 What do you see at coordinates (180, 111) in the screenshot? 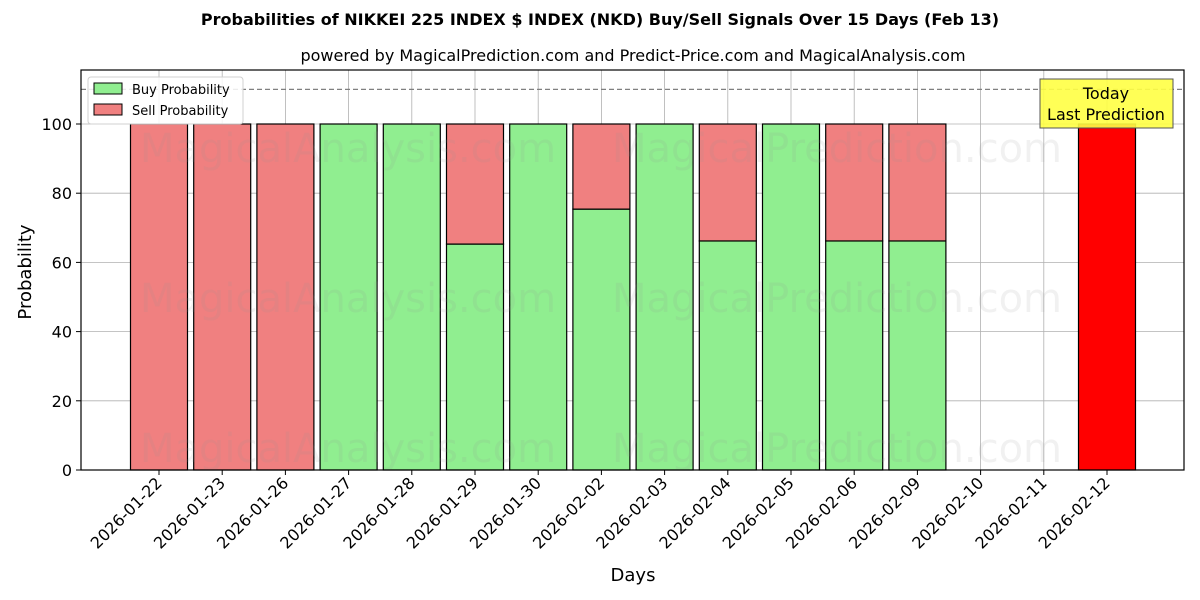
I see `legend-label-sell: Sell Probability` at bounding box center [180, 111].